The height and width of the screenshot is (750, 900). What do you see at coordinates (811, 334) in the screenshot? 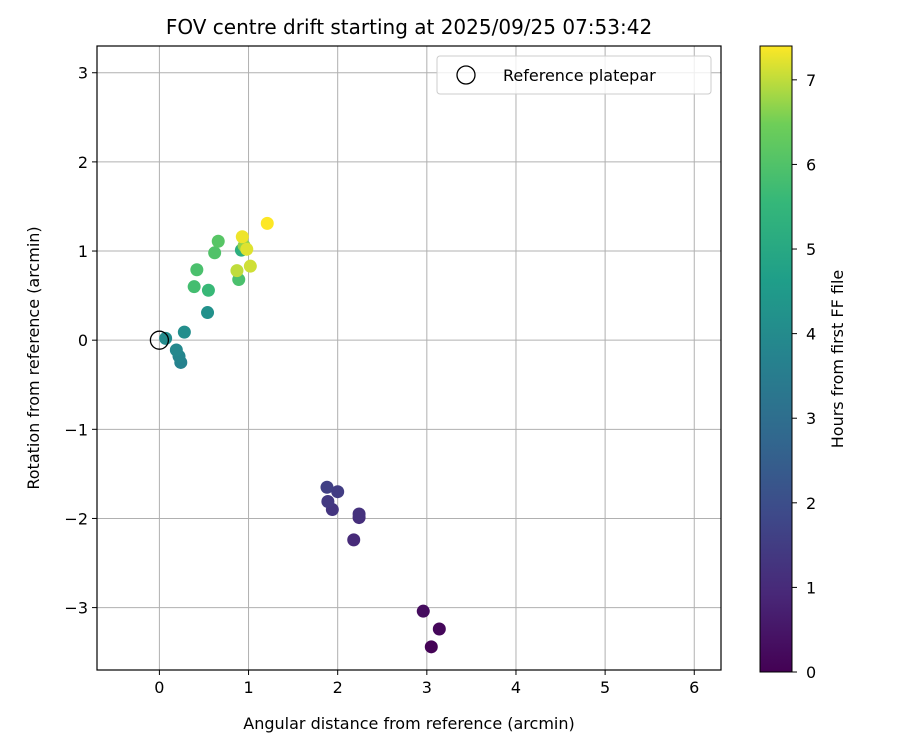
I see `colorbar-tick-label: 4` at bounding box center [811, 334].